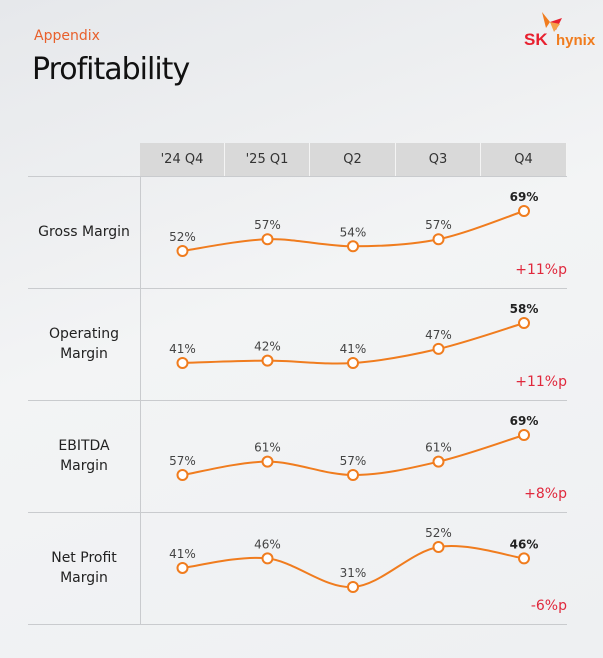 The width and height of the screenshot is (603, 658). I want to click on change-label: -6%p, so click(548, 606).